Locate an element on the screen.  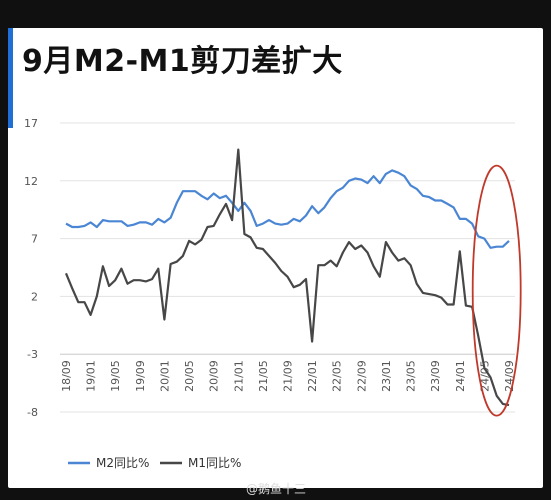
x-tick-label: 19/01 is located at coordinates (91, 376).